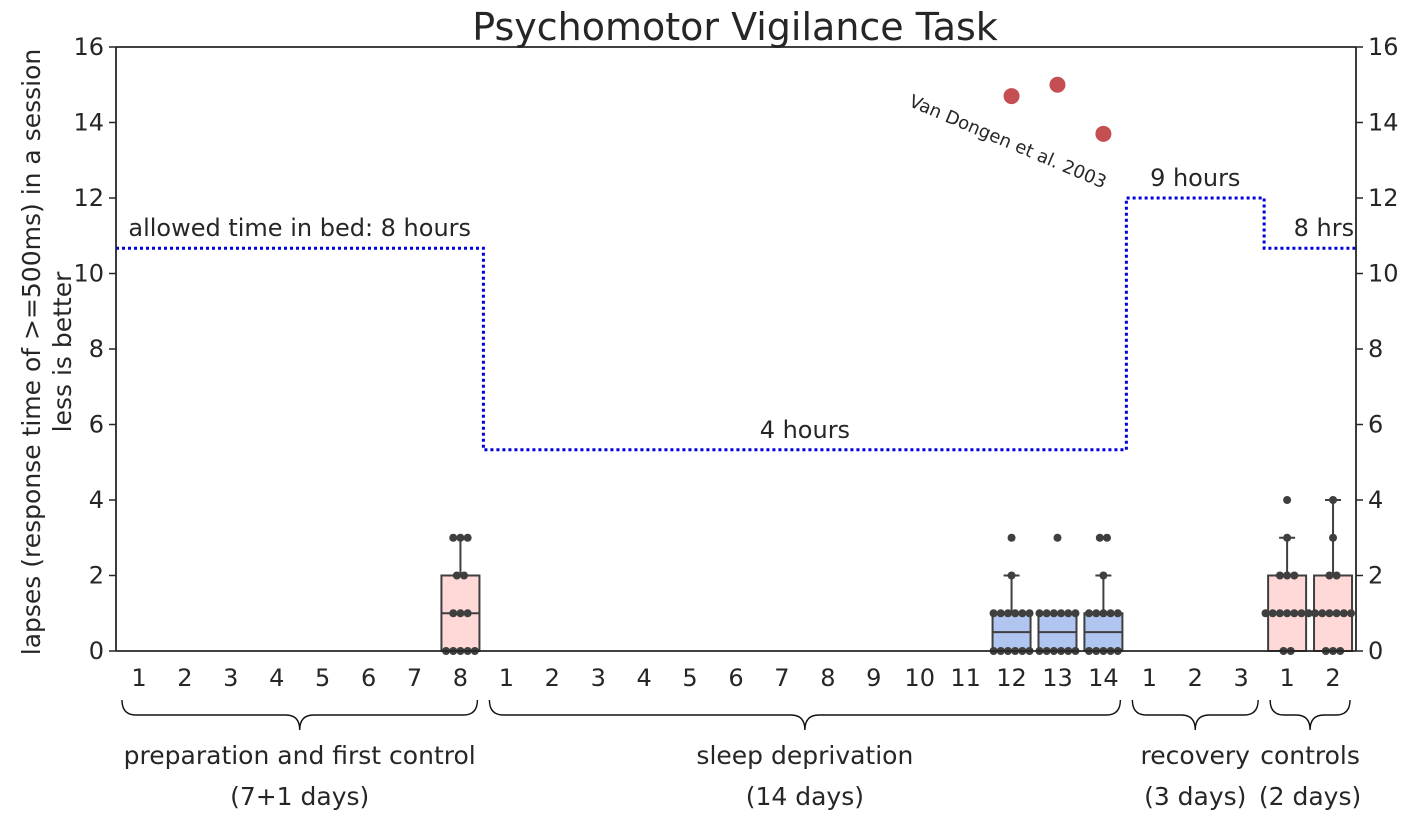 The height and width of the screenshot is (825, 1410). What do you see at coordinates (1196, 755) in the screenshot?
I see `group-label: recovery` at bounding box center [1196, 755].